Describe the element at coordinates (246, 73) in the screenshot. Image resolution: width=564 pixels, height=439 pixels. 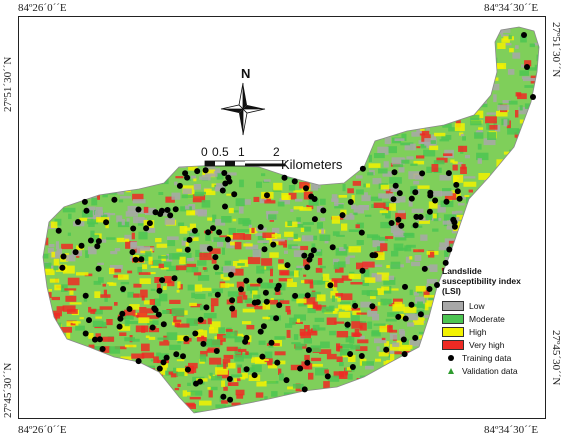
I see `north-label: N` at that location.